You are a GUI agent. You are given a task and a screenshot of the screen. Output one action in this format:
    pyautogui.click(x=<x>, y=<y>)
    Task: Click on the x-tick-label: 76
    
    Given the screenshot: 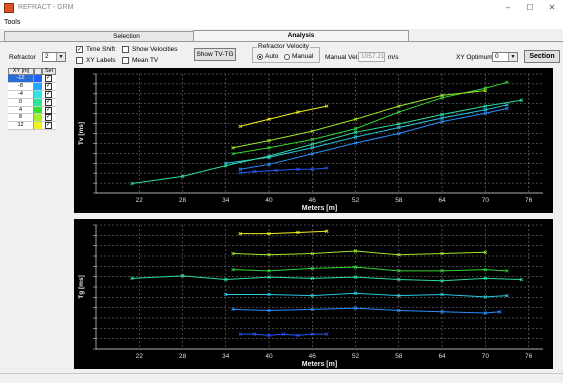 What is the action you would take?
    pyautogui.click(x=529, y=200)
    